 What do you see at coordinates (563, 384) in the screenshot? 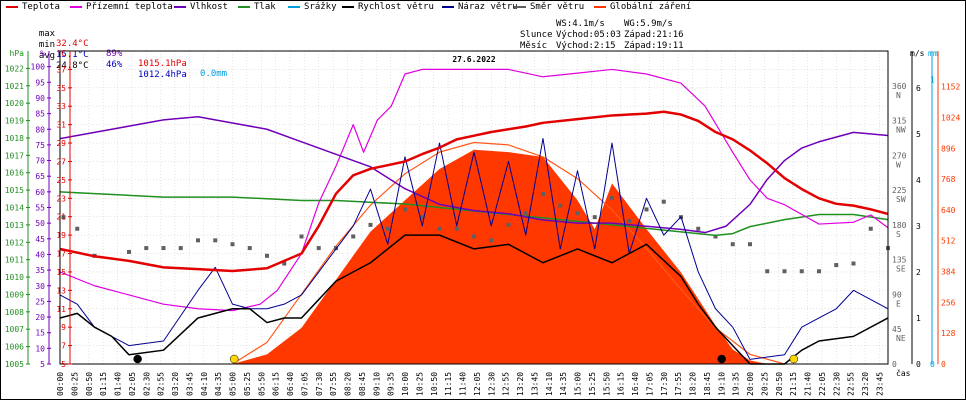
I see `x-tick-label: 14:35` at bounding box center [563, 384].